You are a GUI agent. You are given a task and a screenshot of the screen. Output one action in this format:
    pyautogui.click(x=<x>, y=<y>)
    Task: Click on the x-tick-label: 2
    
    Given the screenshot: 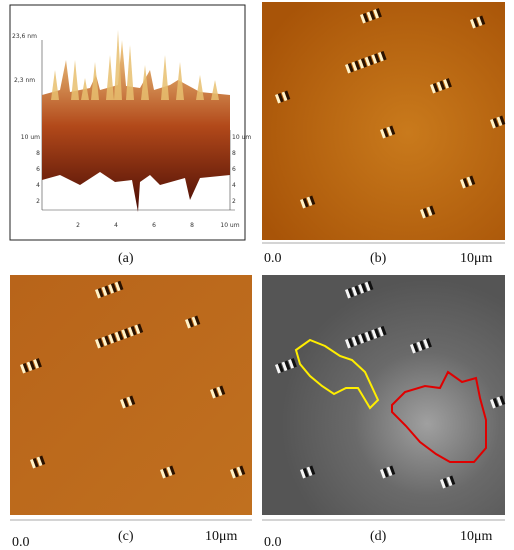 What is the action you would take?
    pyautogui.click(x=78, y=225)
    